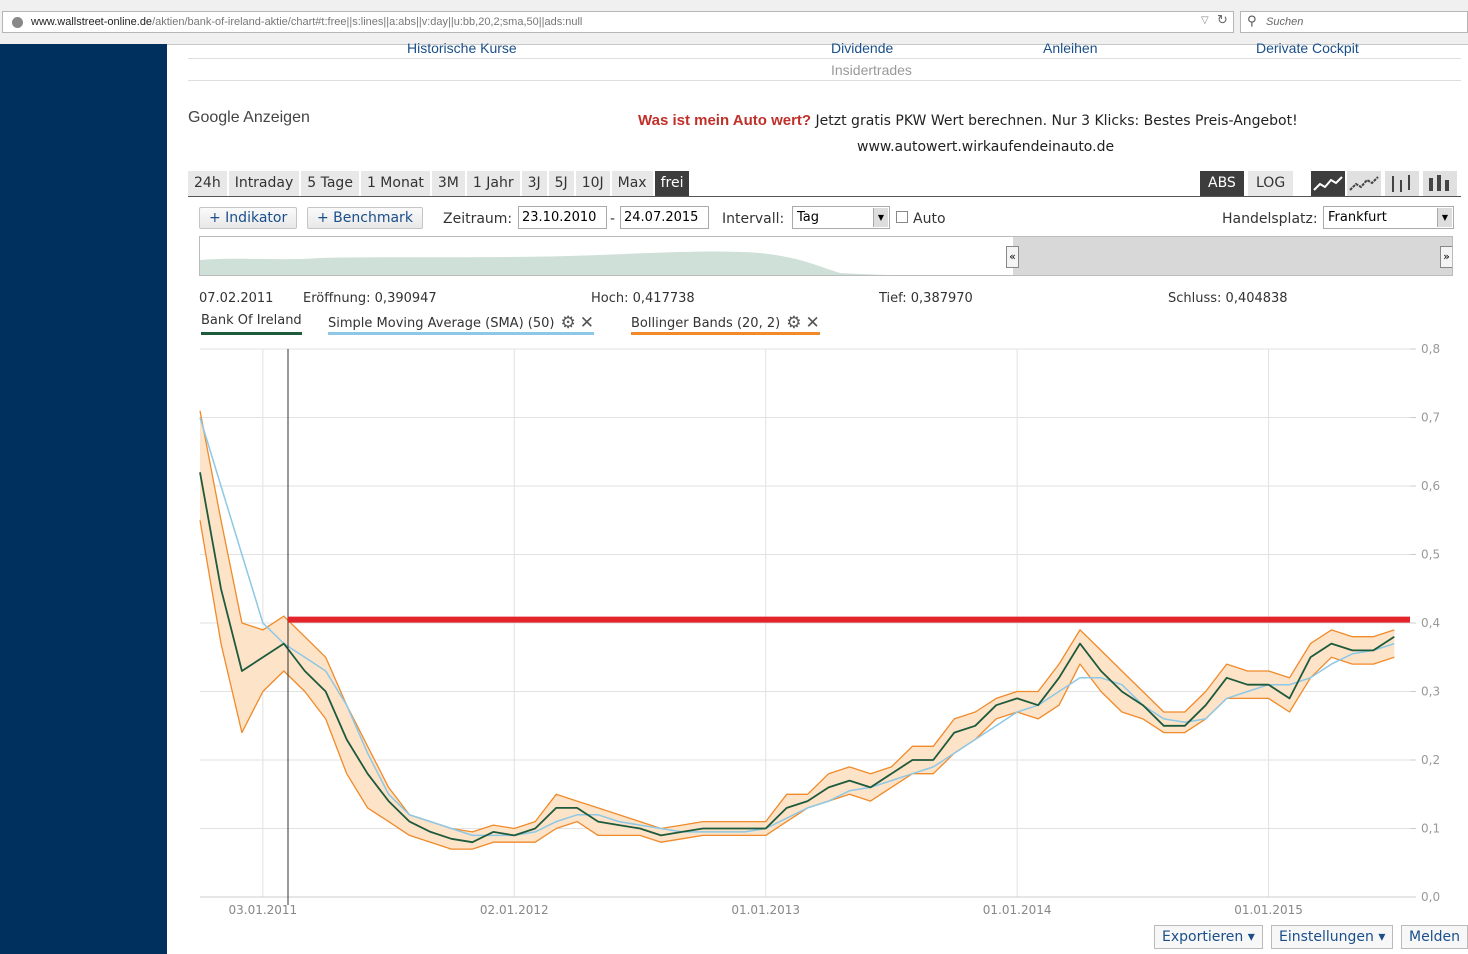 The width and height of the screenshot is (1468, 954). What do you see at coordinates (17, 22) in the screenshot?
I see `globe-icon` at bounding box center [17, 22].